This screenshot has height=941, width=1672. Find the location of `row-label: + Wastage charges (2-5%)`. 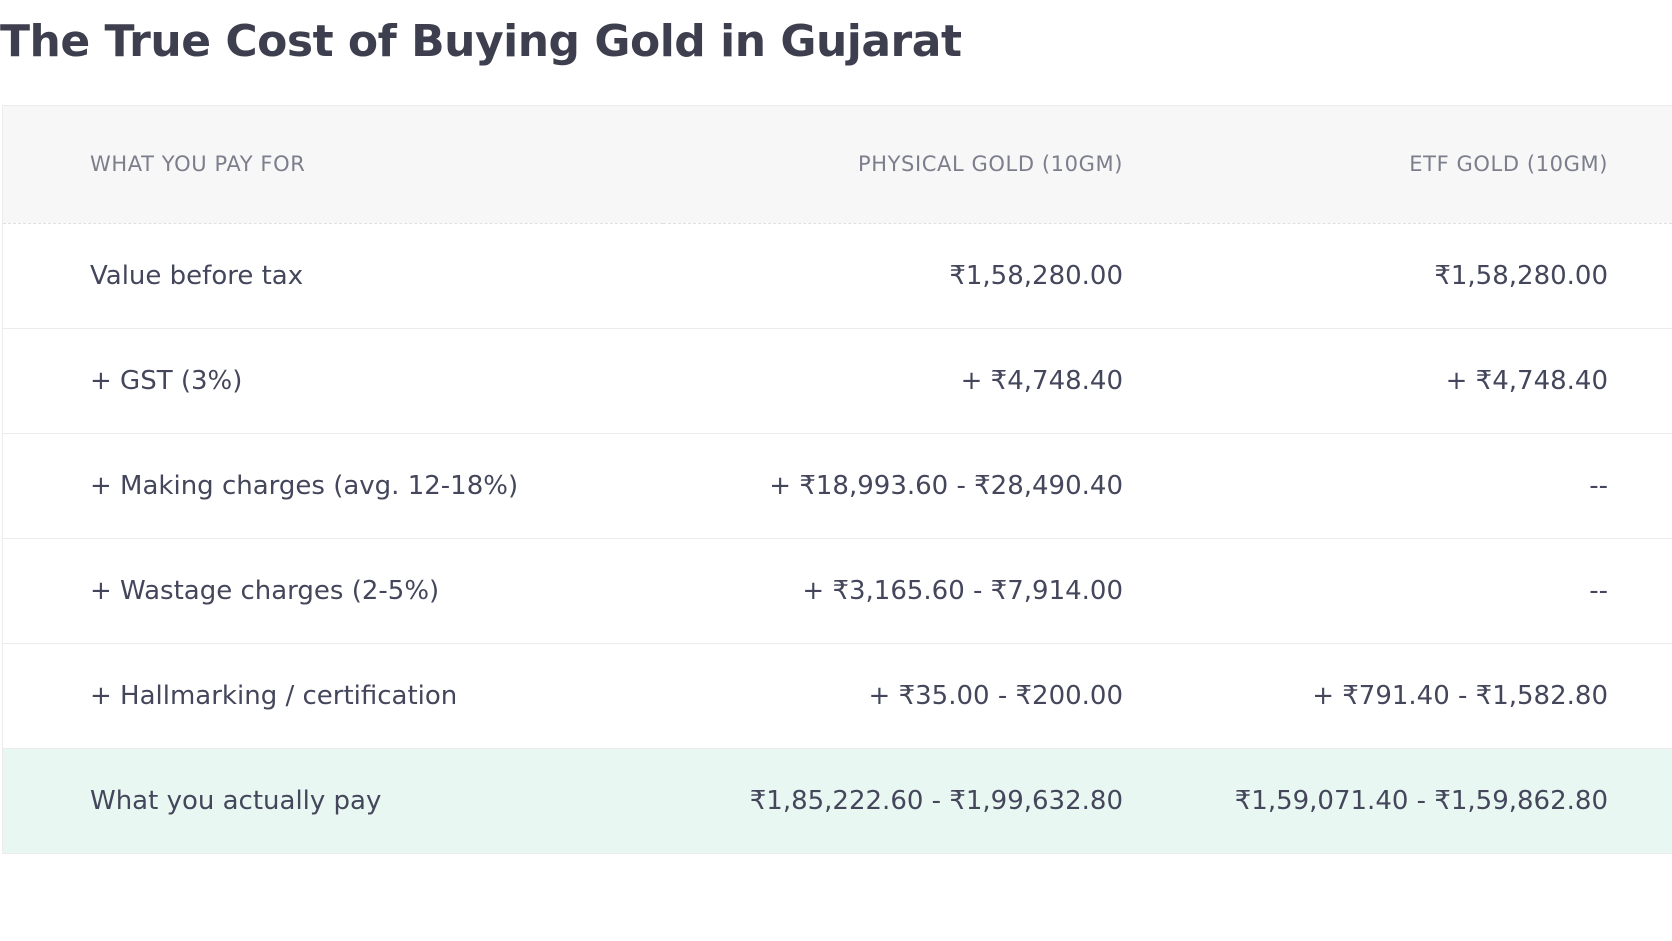

row-label: + Wastage charges (2-5%) is located at coordinates (265, 590).